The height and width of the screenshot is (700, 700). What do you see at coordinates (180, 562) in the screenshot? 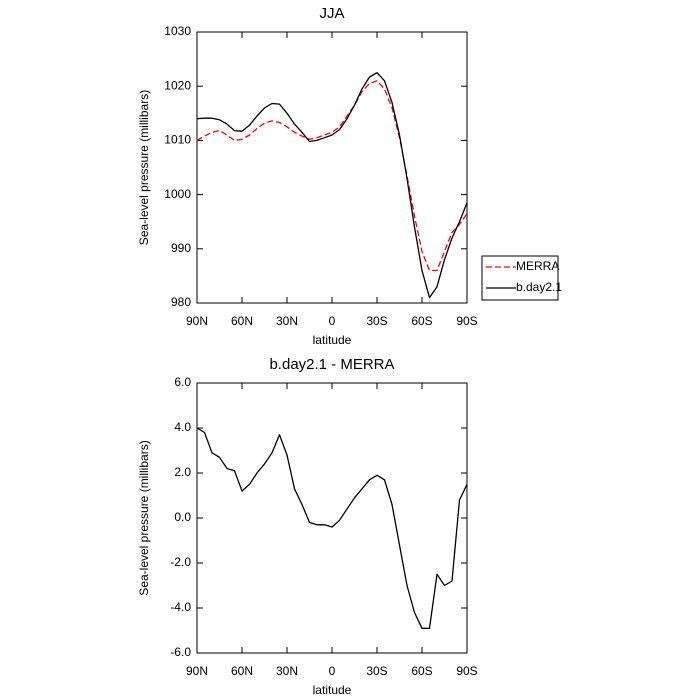
I see `y-tick-label: -2.0` at bounding box center [180, 562].